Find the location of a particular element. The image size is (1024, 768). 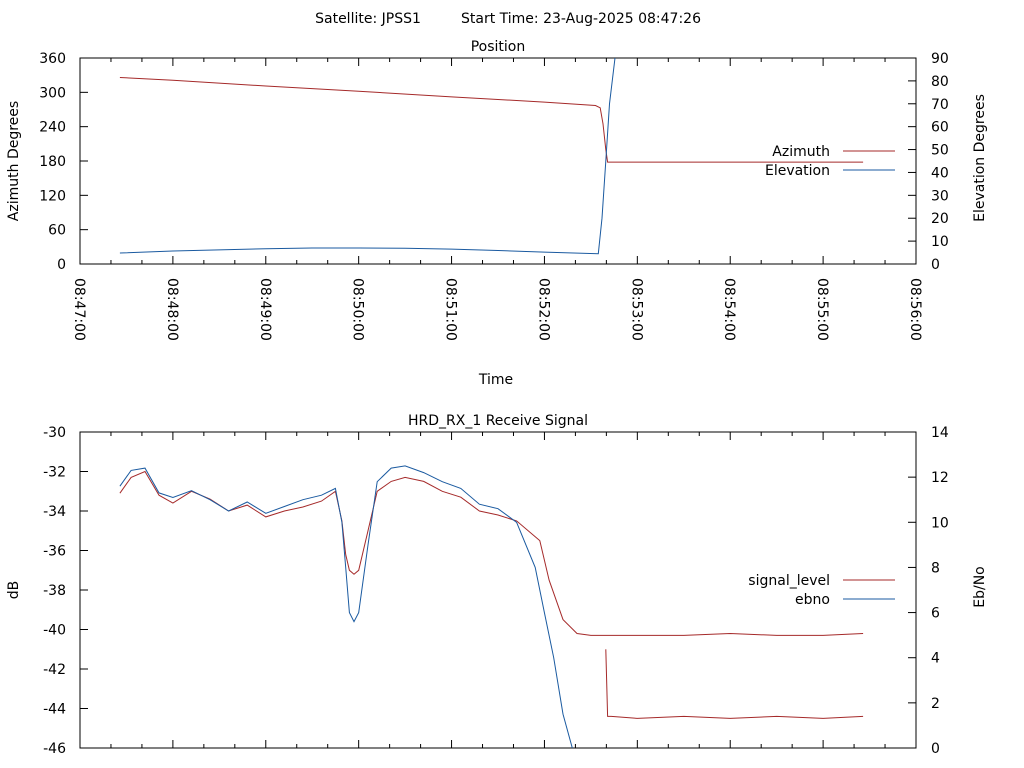

series-line-azimuth is located at coordinates (491, 120).